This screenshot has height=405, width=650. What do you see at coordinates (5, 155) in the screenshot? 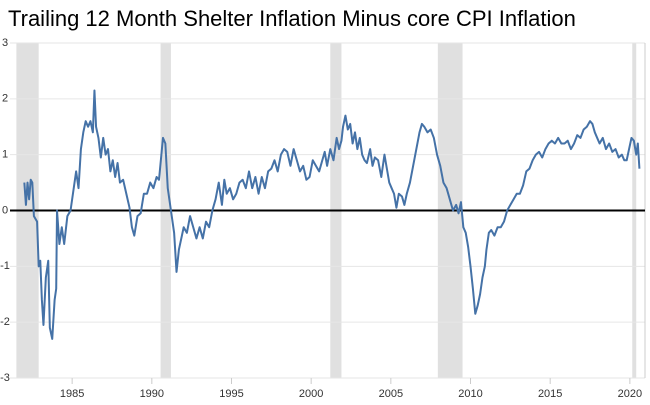
I see `y-tick-label: 1` at bounding box center [5, 155].